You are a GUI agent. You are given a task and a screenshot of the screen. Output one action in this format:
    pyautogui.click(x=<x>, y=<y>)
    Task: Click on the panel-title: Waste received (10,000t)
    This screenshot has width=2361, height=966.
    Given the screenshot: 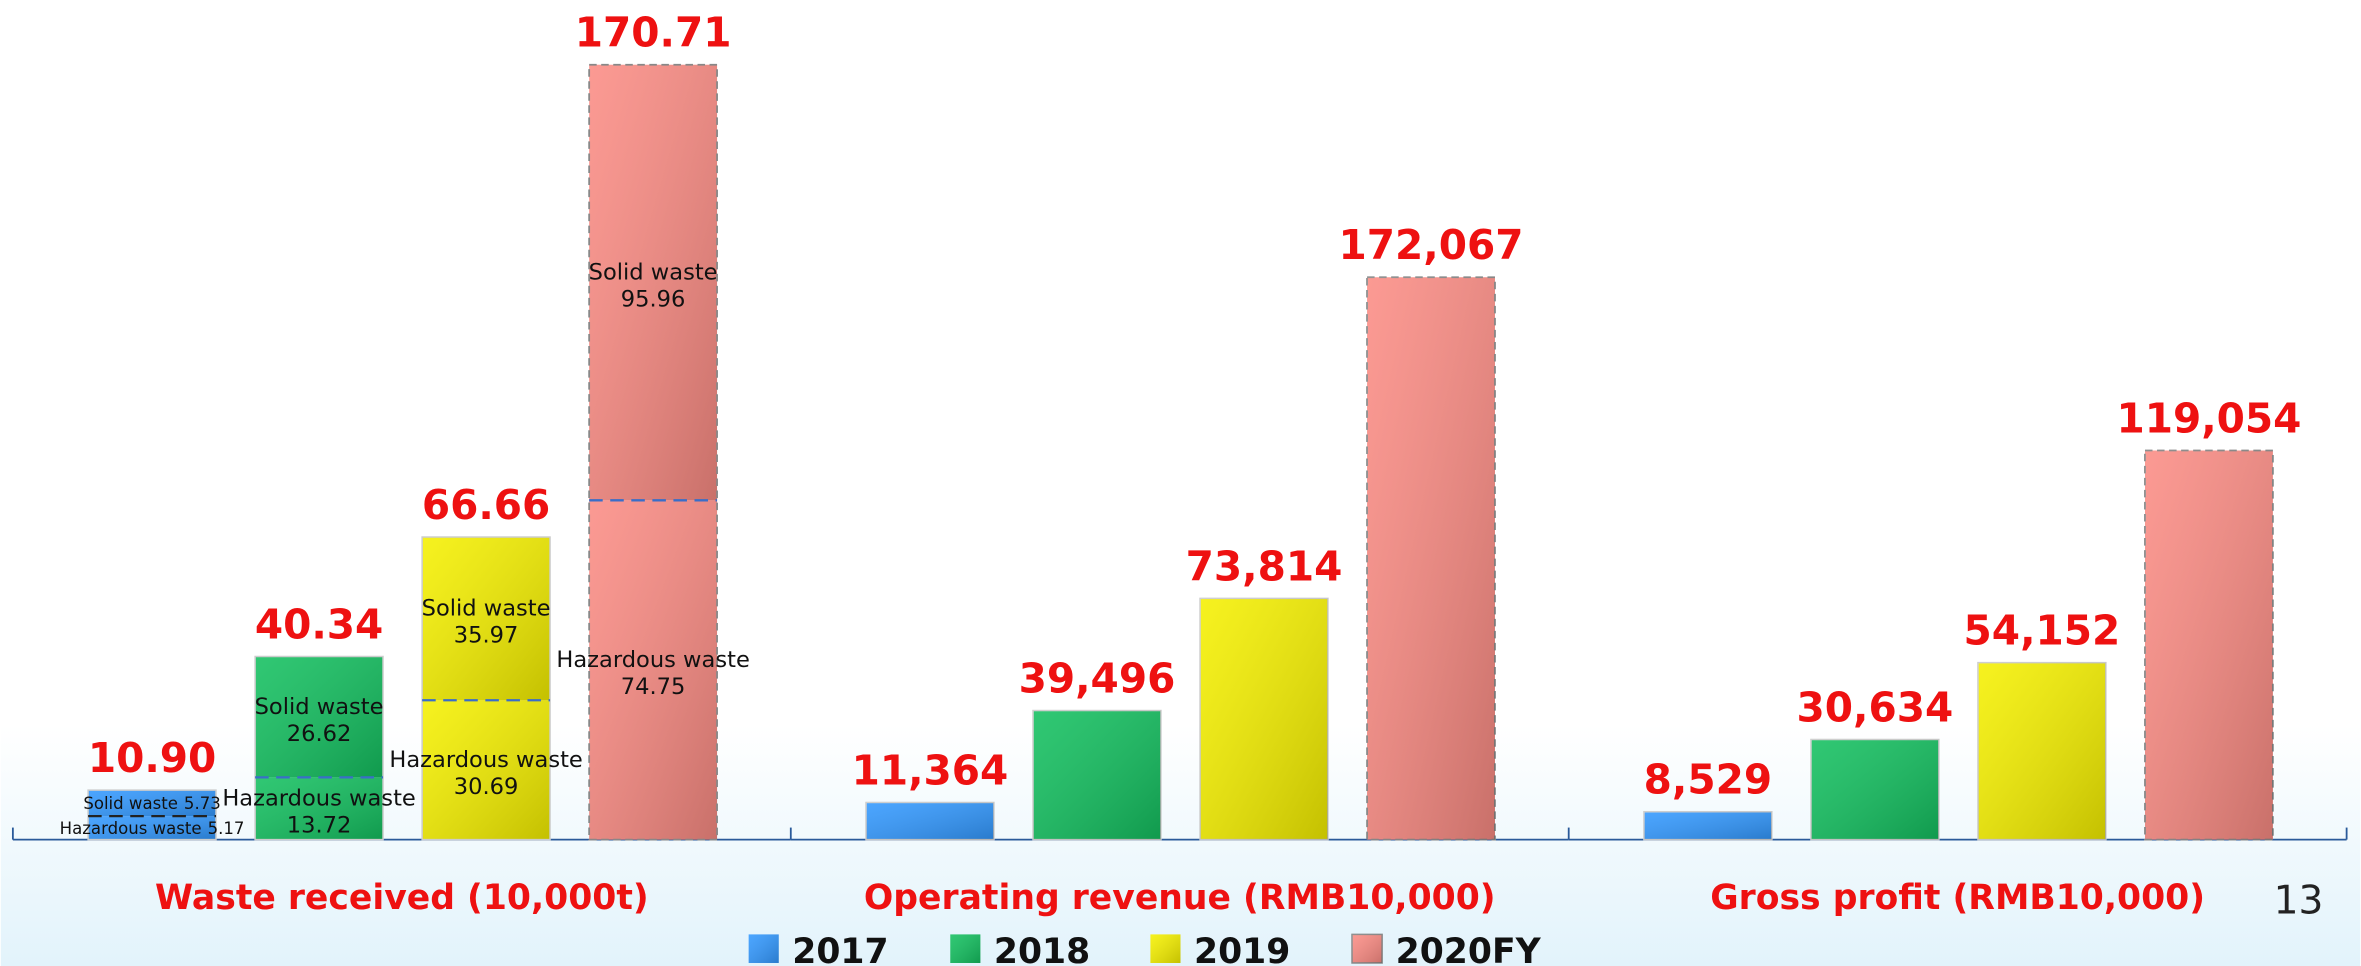 What is the action you would take?
    pyautogui.click(x=402, y=898)
    